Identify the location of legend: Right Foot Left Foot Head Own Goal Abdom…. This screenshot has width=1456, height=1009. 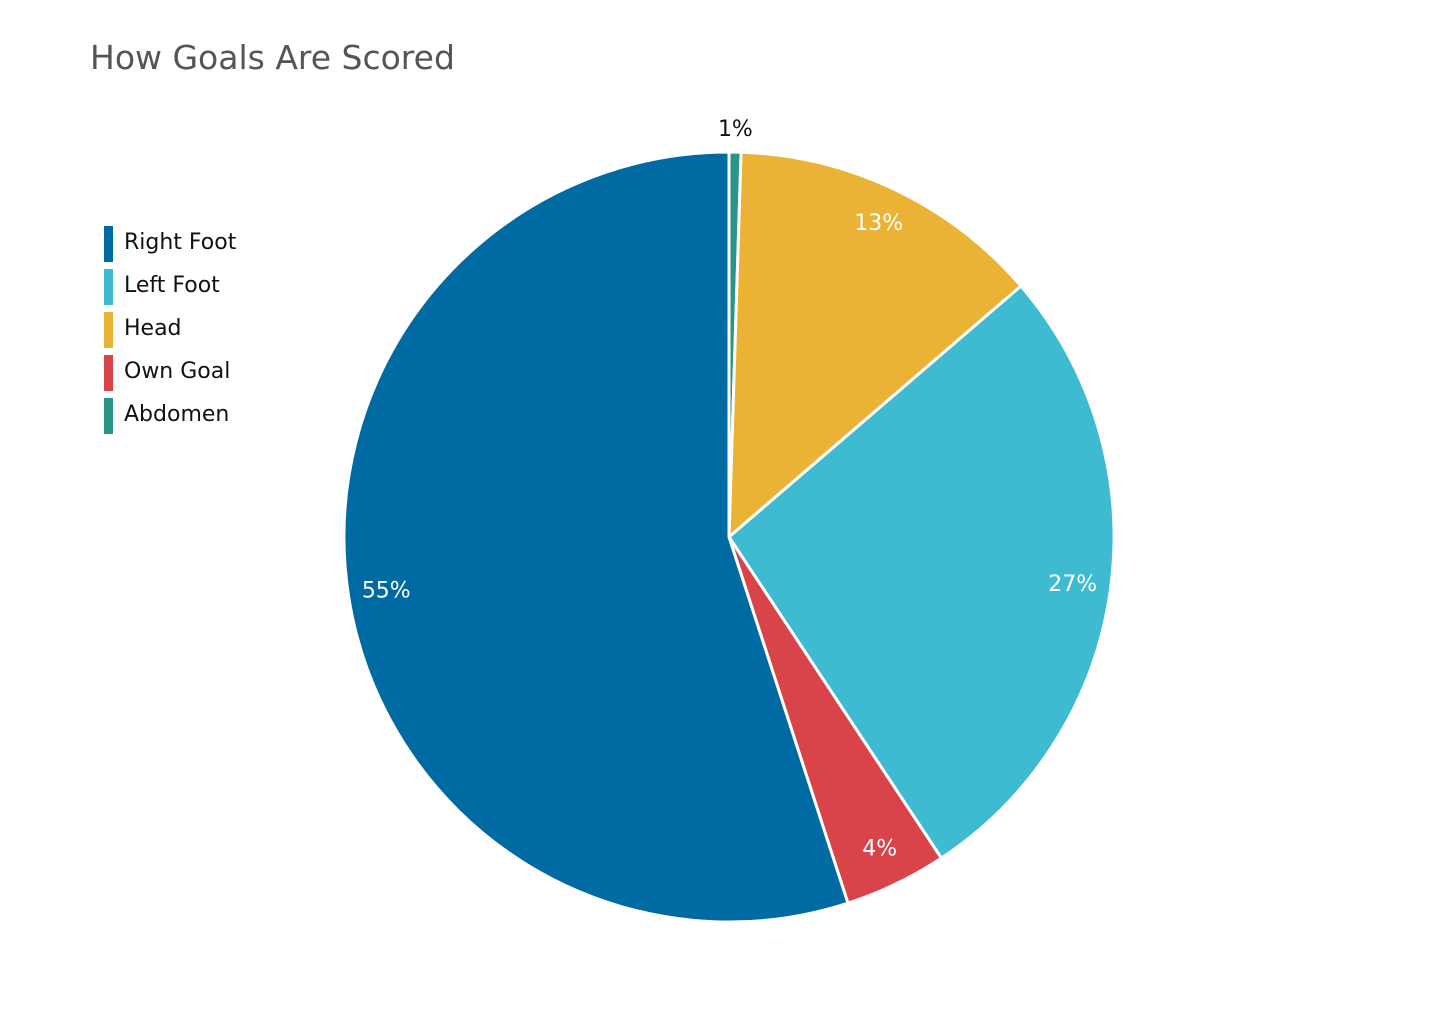
(214, 331).